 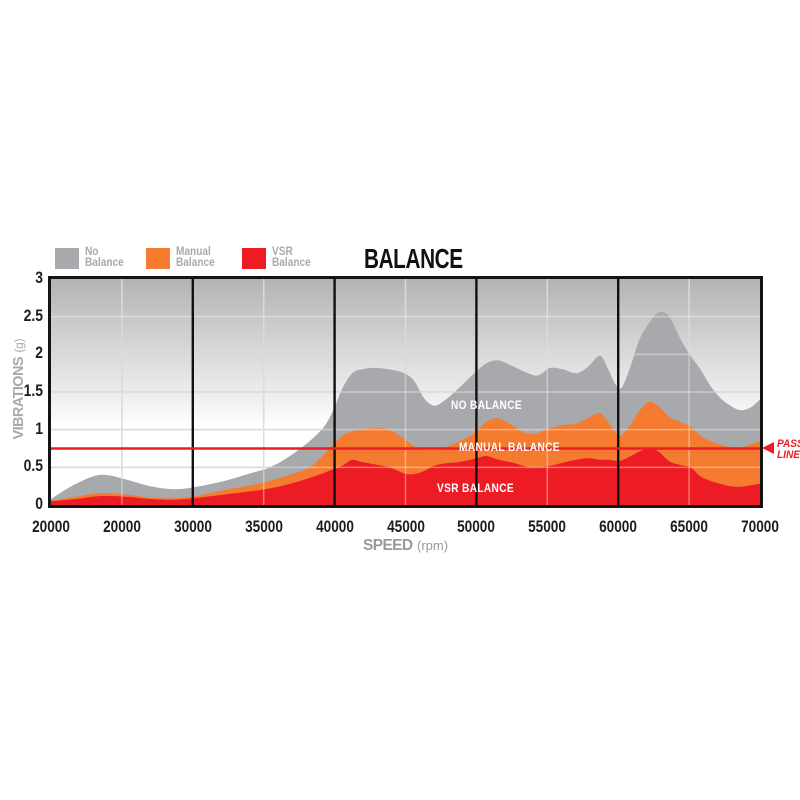 What do you see at coordinates (788, 454) in the screenshot?
I see `pass-line-label-line: LINE` at bounding box center [788, 454].